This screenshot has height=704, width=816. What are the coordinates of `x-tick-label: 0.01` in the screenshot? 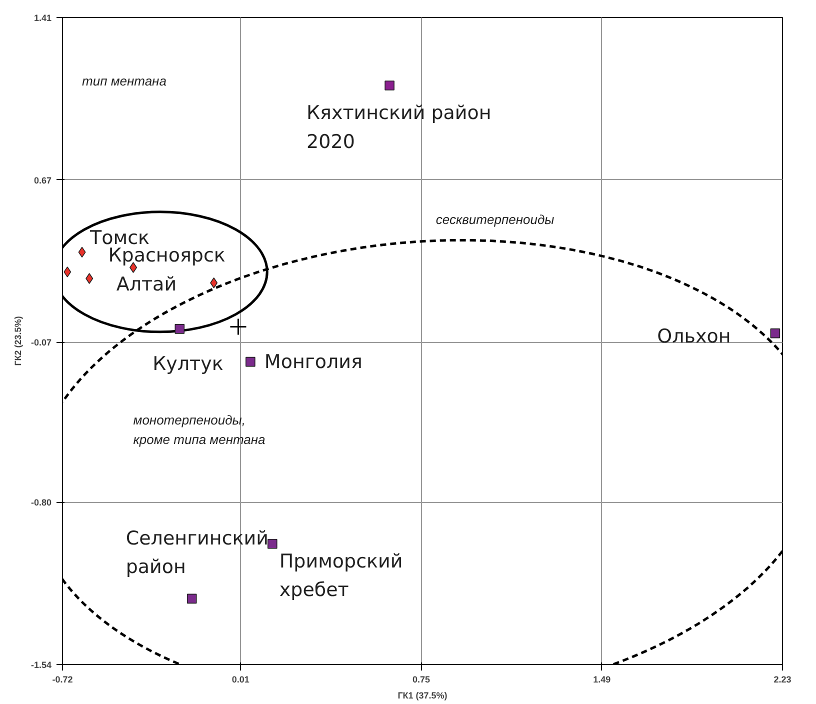 It's located at (241, 679).